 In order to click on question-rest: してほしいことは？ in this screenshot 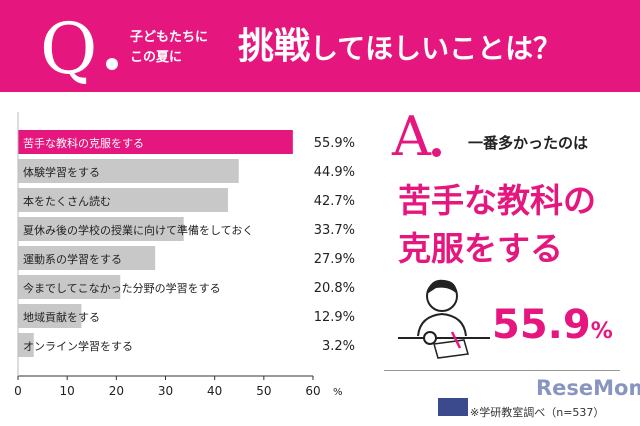, I will do `click(436, 48)`.